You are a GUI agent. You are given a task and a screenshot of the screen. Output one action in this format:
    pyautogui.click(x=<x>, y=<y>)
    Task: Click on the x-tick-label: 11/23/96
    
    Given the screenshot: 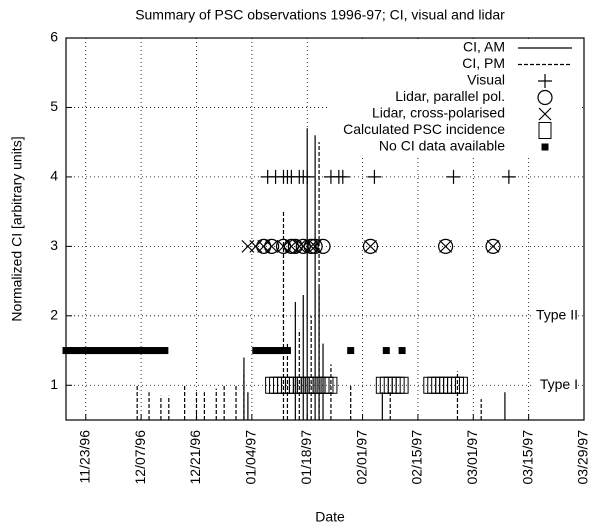 What is the action you would take?
    pyautogui.click(x=84, y=457)
    